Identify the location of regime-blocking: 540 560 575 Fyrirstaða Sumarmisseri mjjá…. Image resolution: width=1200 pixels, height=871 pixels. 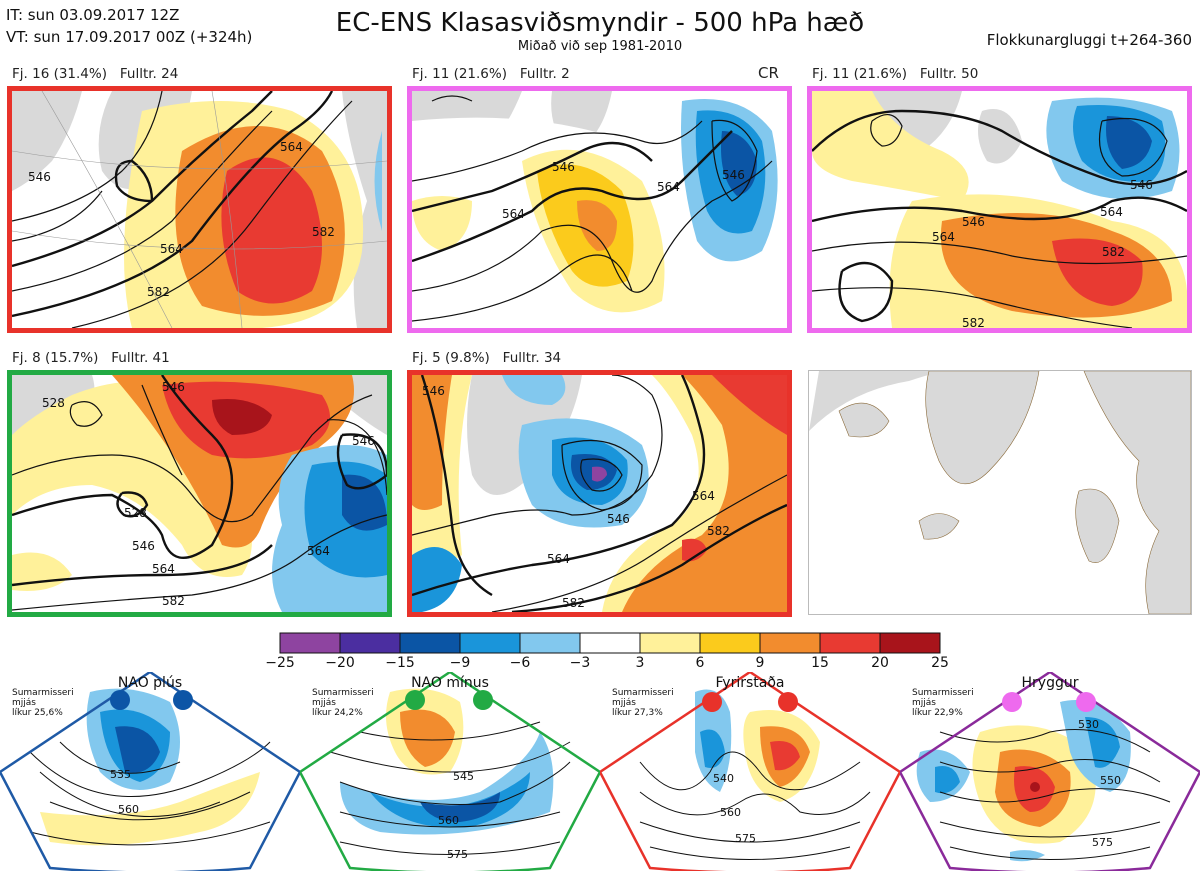
(750, 771).